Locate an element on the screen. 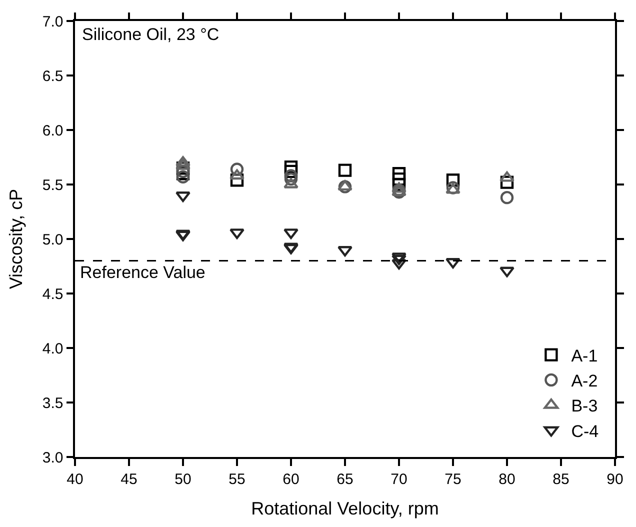 Image resolution: width=636 pixels, height=527 pixels. legend-label: B-3 is located at coordinates (584, 406).